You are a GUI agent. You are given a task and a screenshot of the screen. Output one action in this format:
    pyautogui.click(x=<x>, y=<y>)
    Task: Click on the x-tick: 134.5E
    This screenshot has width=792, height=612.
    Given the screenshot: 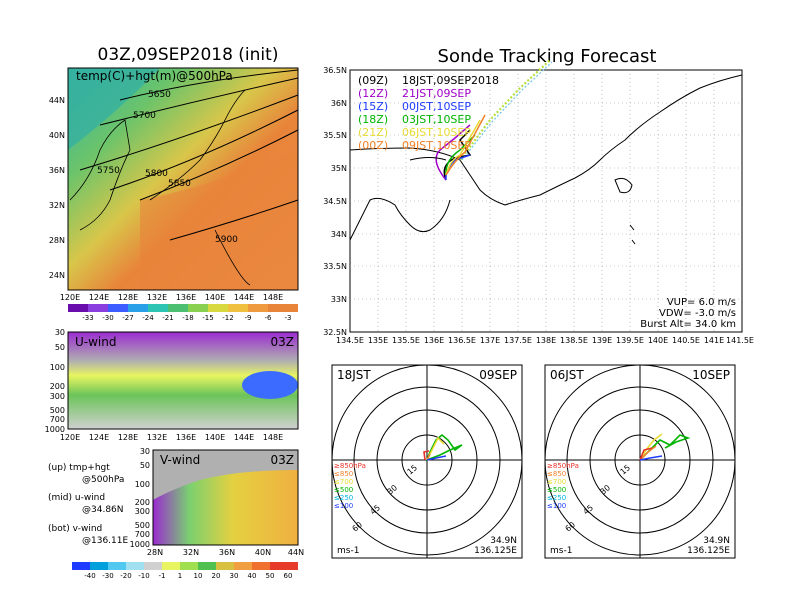 What is the action you would take?
    pyautogui.click(x=350, y=340)
    